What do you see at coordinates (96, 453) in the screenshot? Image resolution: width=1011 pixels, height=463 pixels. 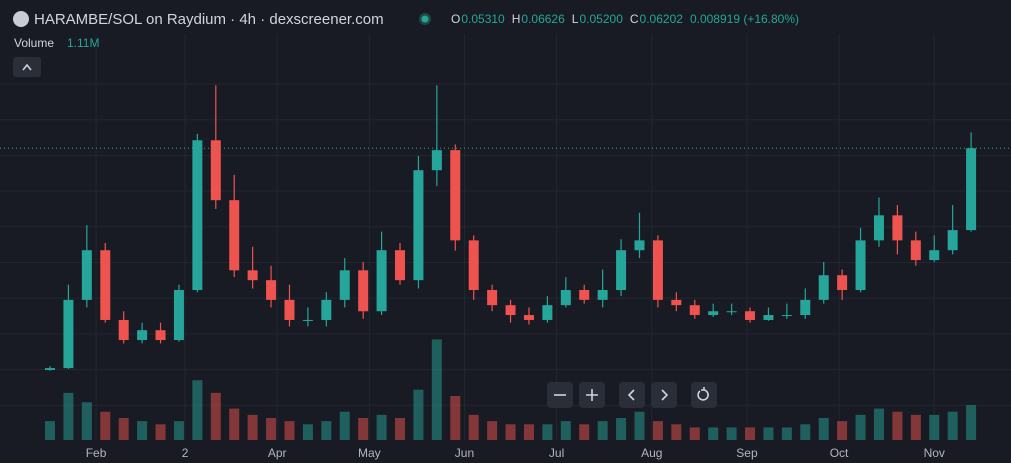 I see `x-tick-label: Feb` at bounding box center [96, 453].